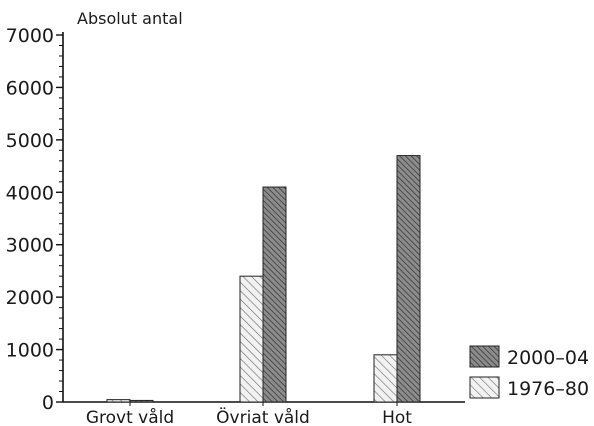 This screenshot has height=426, width=594. What do you see at coordinates (397, 417) in the screenshot?
I see `x-tick-label: Hot` at bounding box center [397, 417].